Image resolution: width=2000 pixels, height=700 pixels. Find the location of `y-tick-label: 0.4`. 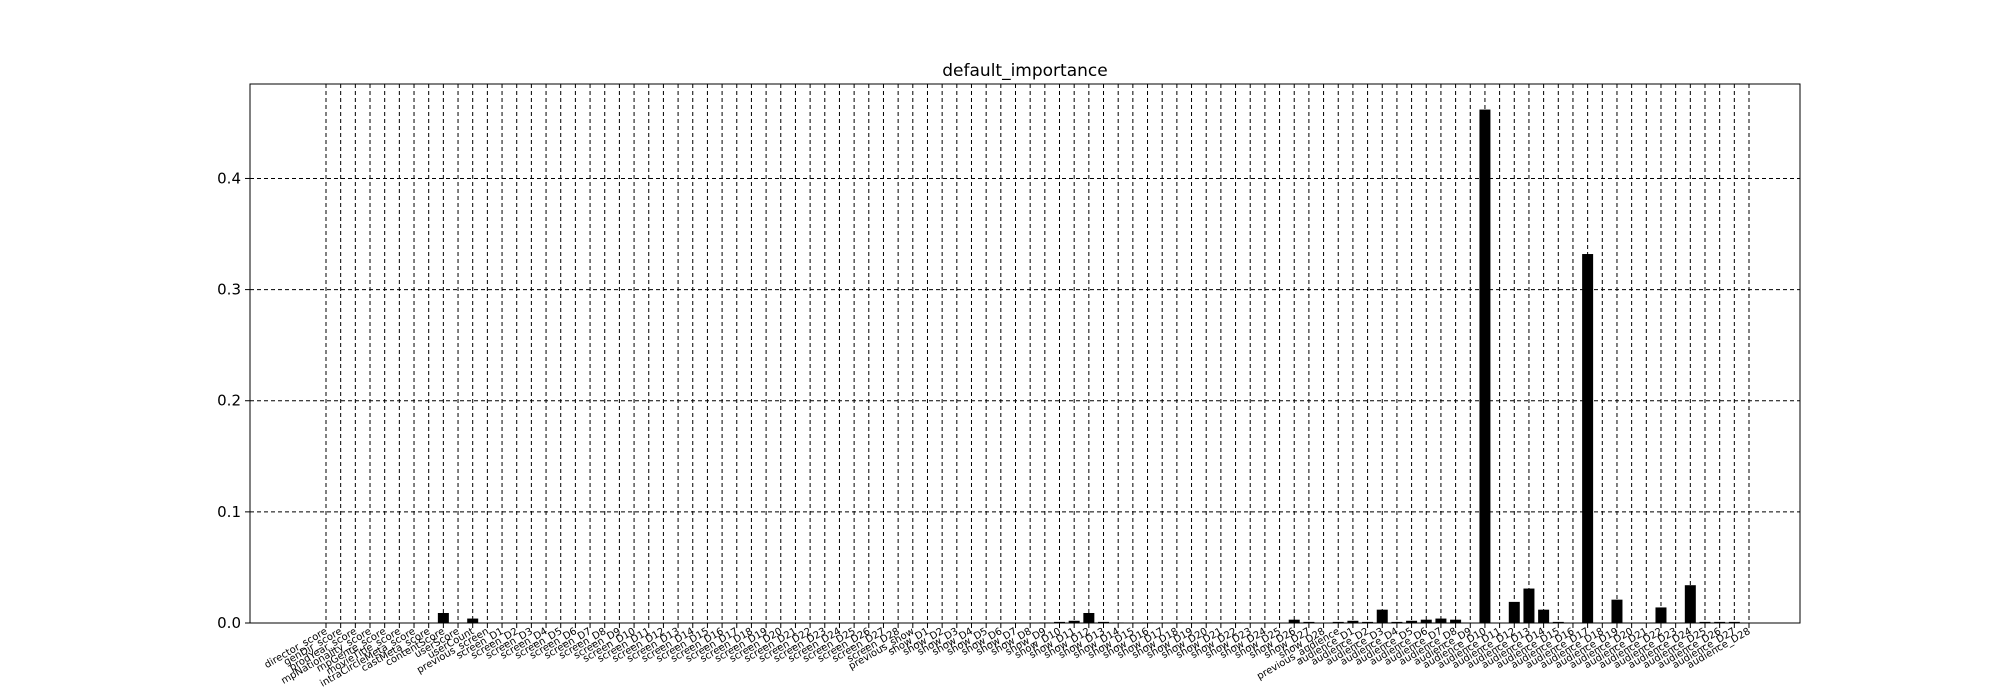

y-tick-label: 0.4 is located at coordinates (229, 178).